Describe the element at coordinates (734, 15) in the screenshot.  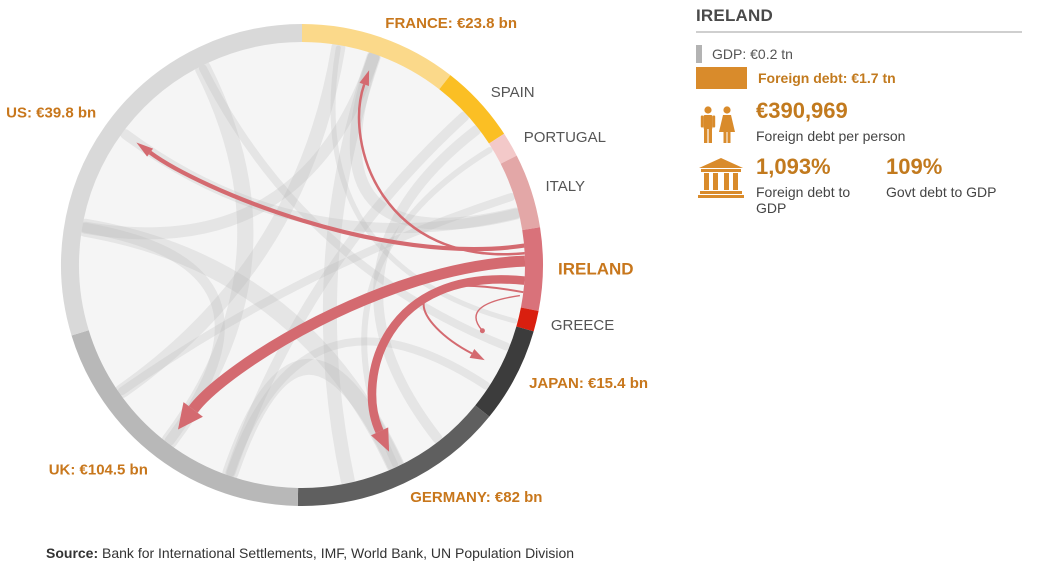
I see `panel-title: IRELAND` at that location.